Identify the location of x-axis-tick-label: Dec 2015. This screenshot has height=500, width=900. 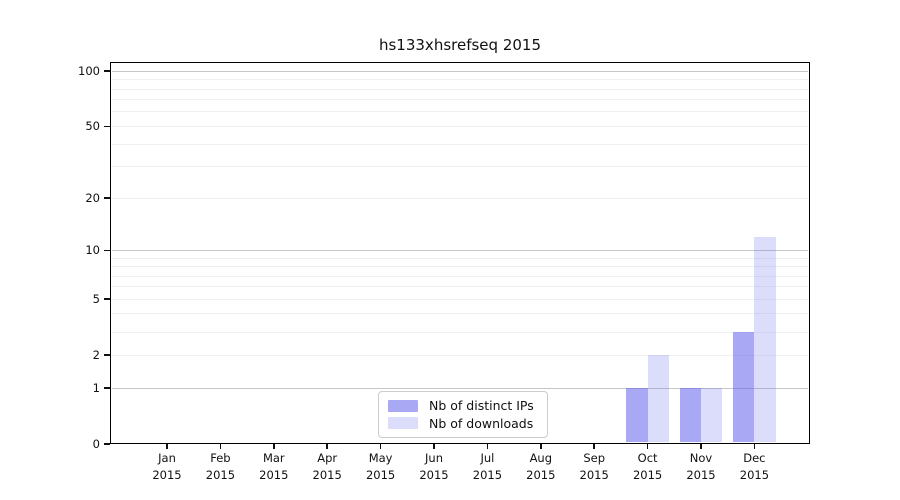
(754, 466).